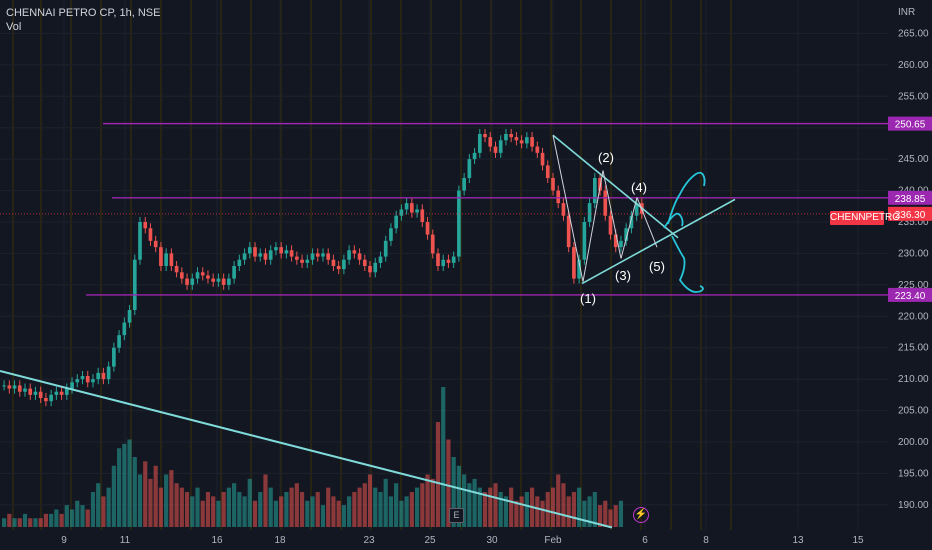 Image resolution: width=932 pixels, height=550 pixels. What do you see at coordinates (913, 505) in the screenshot?
I see `y-tick-label: 190.00` at bounding box center [913, 505].